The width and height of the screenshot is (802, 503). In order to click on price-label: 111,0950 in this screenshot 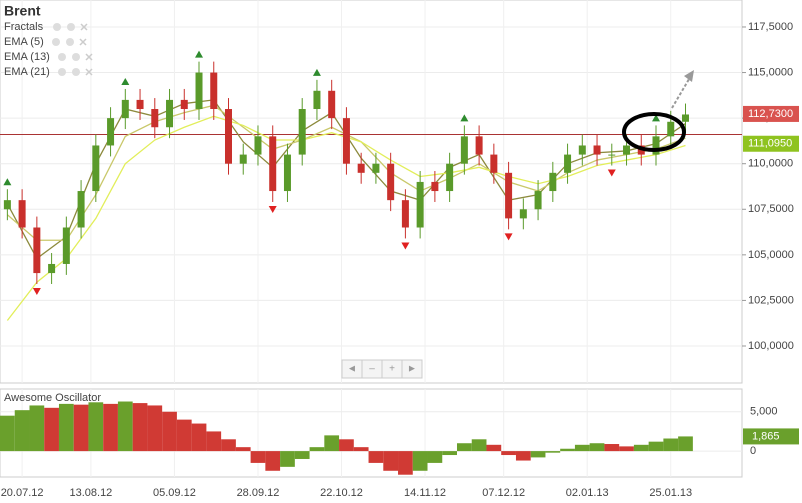, I will do `click(770, 144)`.